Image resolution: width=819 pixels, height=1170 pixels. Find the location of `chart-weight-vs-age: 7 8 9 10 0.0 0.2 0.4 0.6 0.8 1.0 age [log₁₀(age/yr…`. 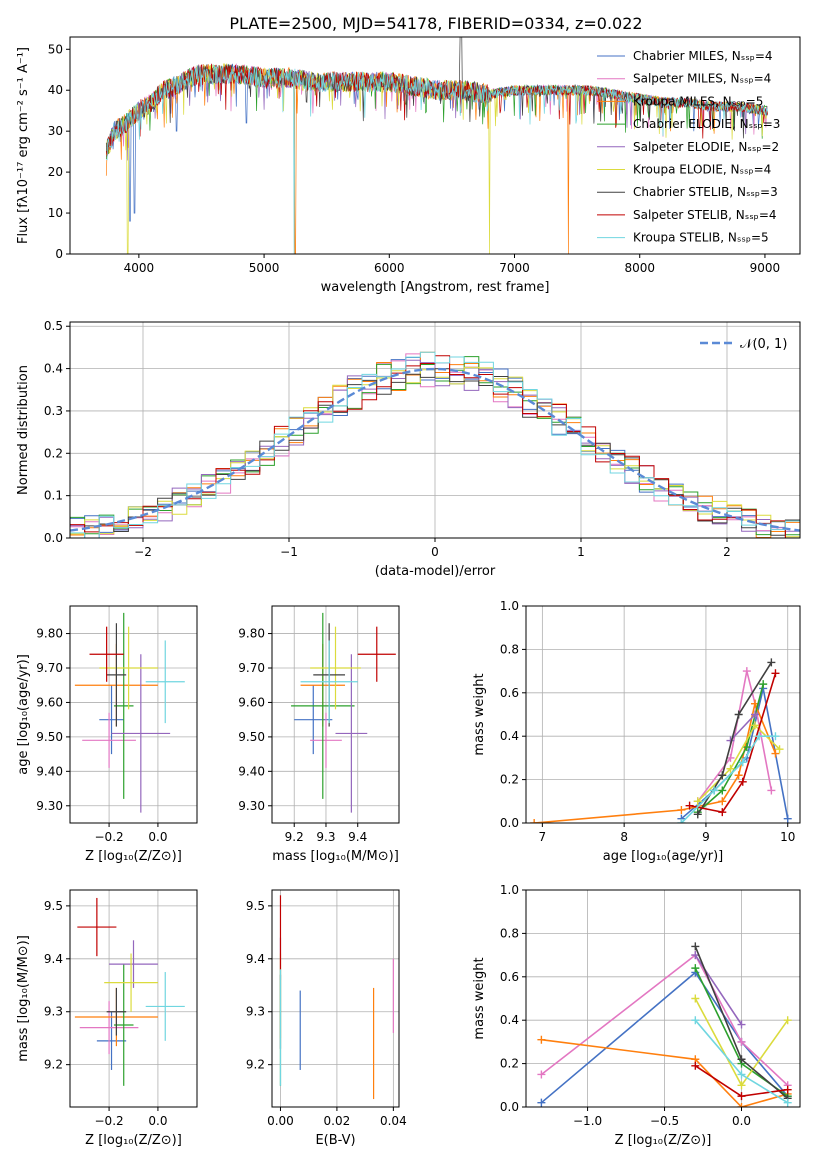

chart-weight-vs-age: 7 8 9 10 0.0 0.2 0.4 0.6 0.8 1.0 age [log₁₀(age/yr… is located at coordinates (636, 731).